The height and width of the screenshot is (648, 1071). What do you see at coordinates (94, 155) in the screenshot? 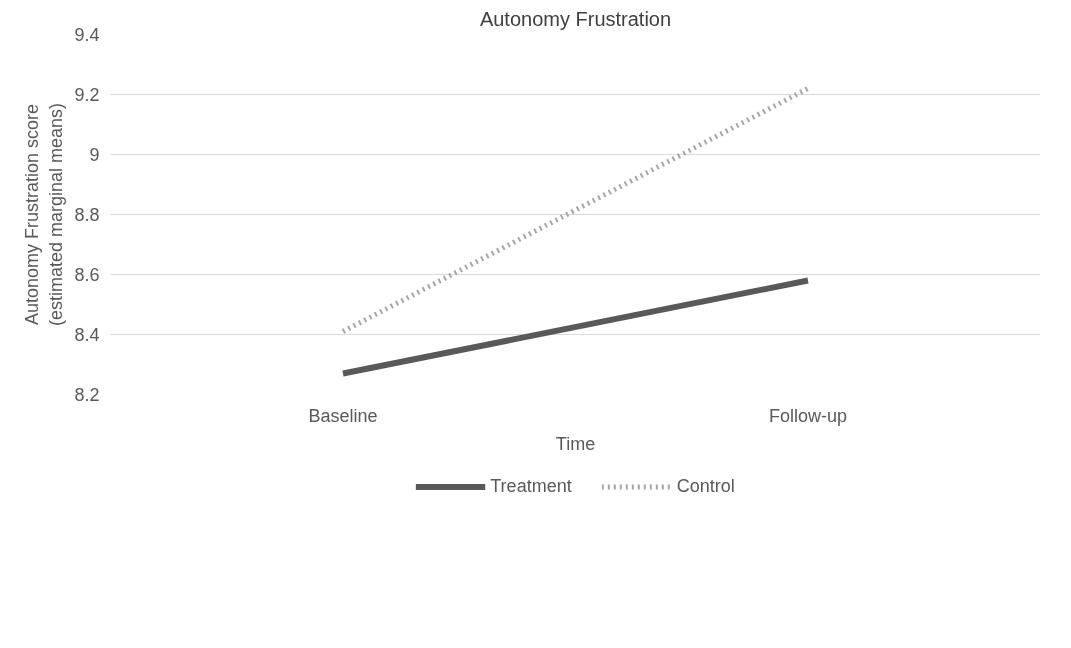
I see `y-tick-label: 9` at bounding box center [94, 155].